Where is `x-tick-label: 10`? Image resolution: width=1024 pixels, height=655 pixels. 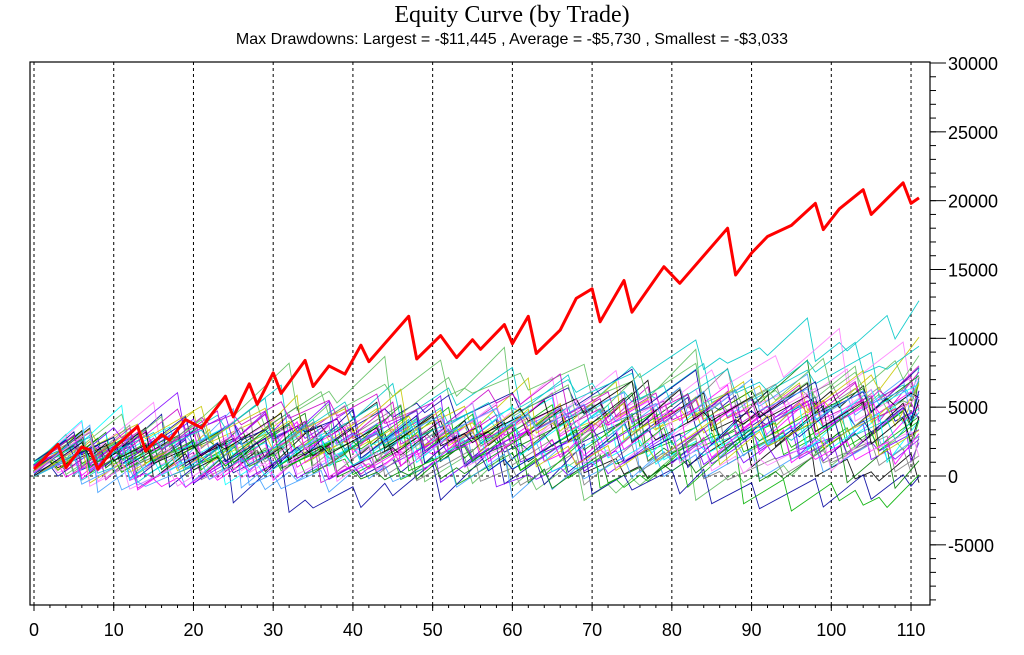 x-tick-label: 10 is located at coordinates (114, 630).